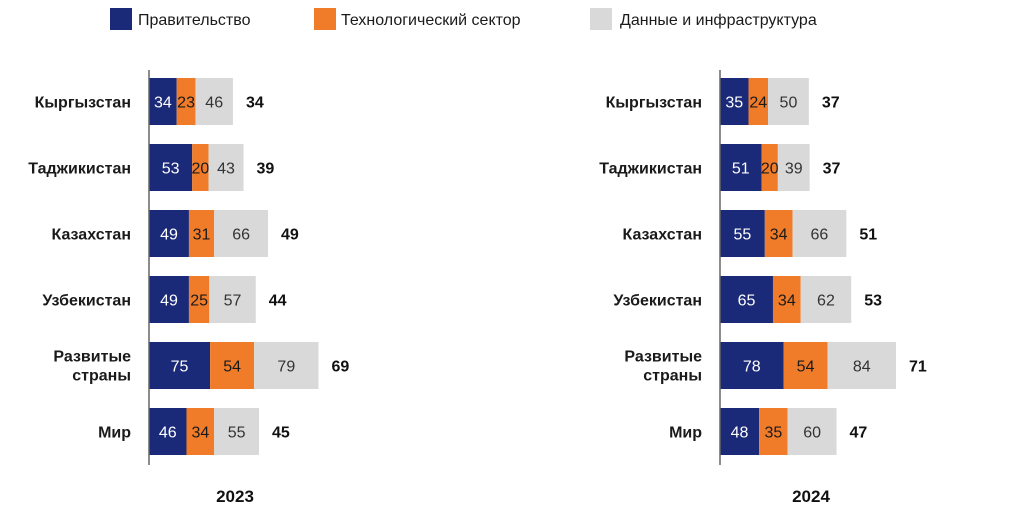 The width and height of the screenshot is (1024, 516). What do you see at coordinates (859, 433) in the screenshot?
I see `total-value-label: 47` at bounding box center [859, 433].